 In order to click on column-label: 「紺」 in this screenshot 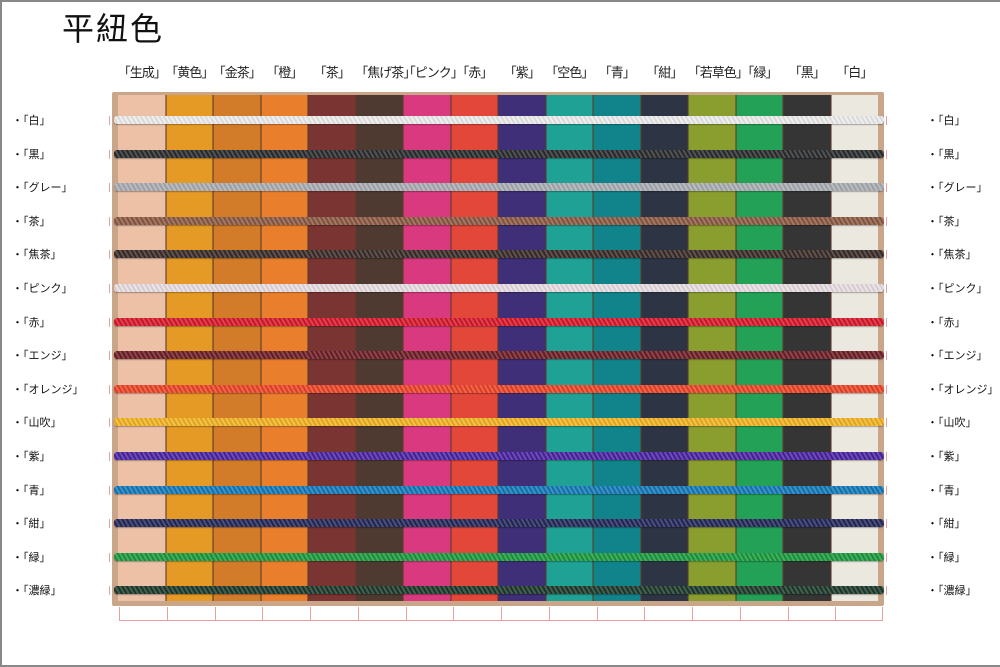, I will do `click(664, 73)`.